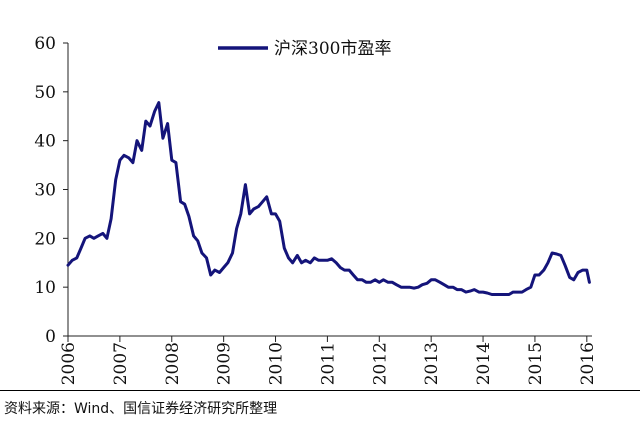 This screenshot has height=433, width=640. Describe the element at coordinates (121, 363) in the screenshot. I see `x-tick-label: 2007` at that location.